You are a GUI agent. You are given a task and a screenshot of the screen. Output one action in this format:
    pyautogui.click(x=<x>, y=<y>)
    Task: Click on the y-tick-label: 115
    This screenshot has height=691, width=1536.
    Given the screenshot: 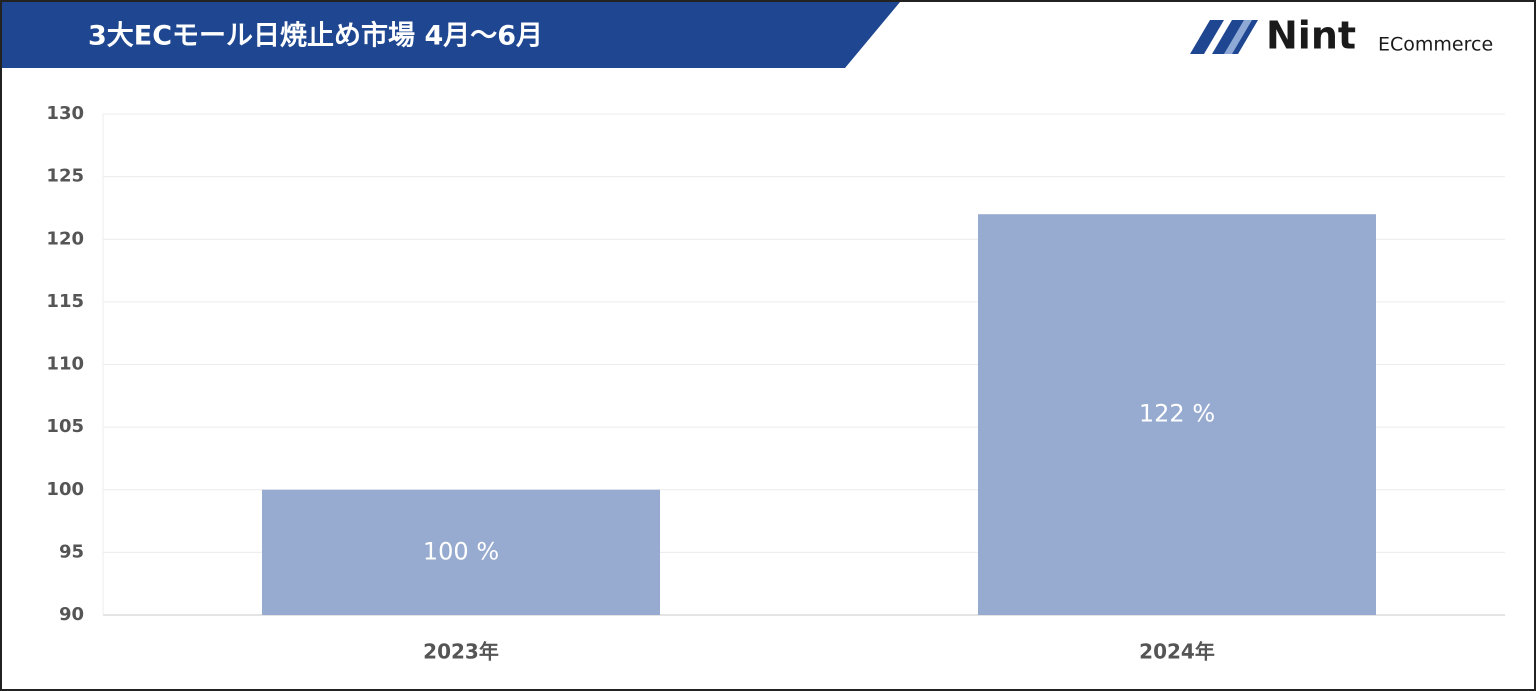 What is the action you would take?
    pyautogui.click(x=65, y=301)
    